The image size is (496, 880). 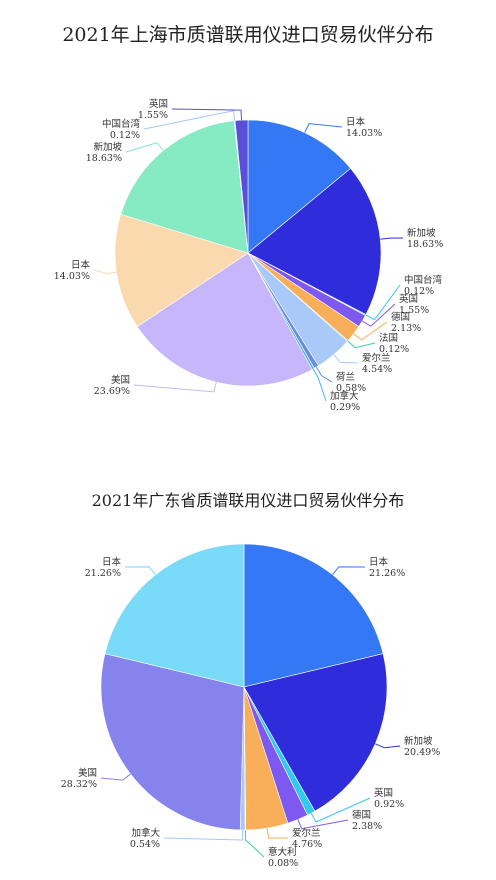 What do you see at coordinates (377, 369) in the screenshot?
I see `slice-percent: 4.54%` at bounding box center [377, 369].